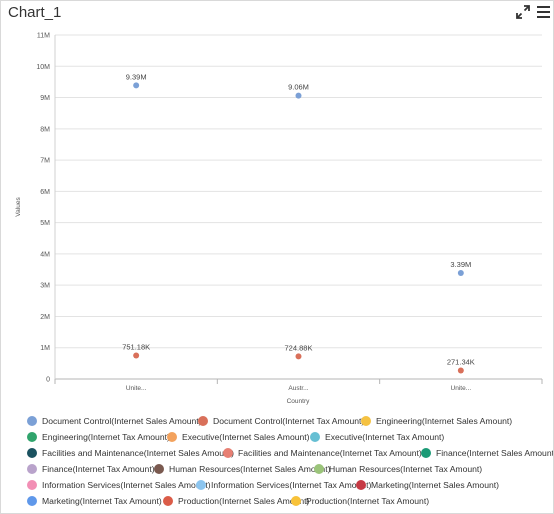 This screenshot has height=514, width=554. Describe the element at coordinates (444, 421) in the screenshot. I see `legend-label: Engineering(Internet Sales Amount)` at that location.